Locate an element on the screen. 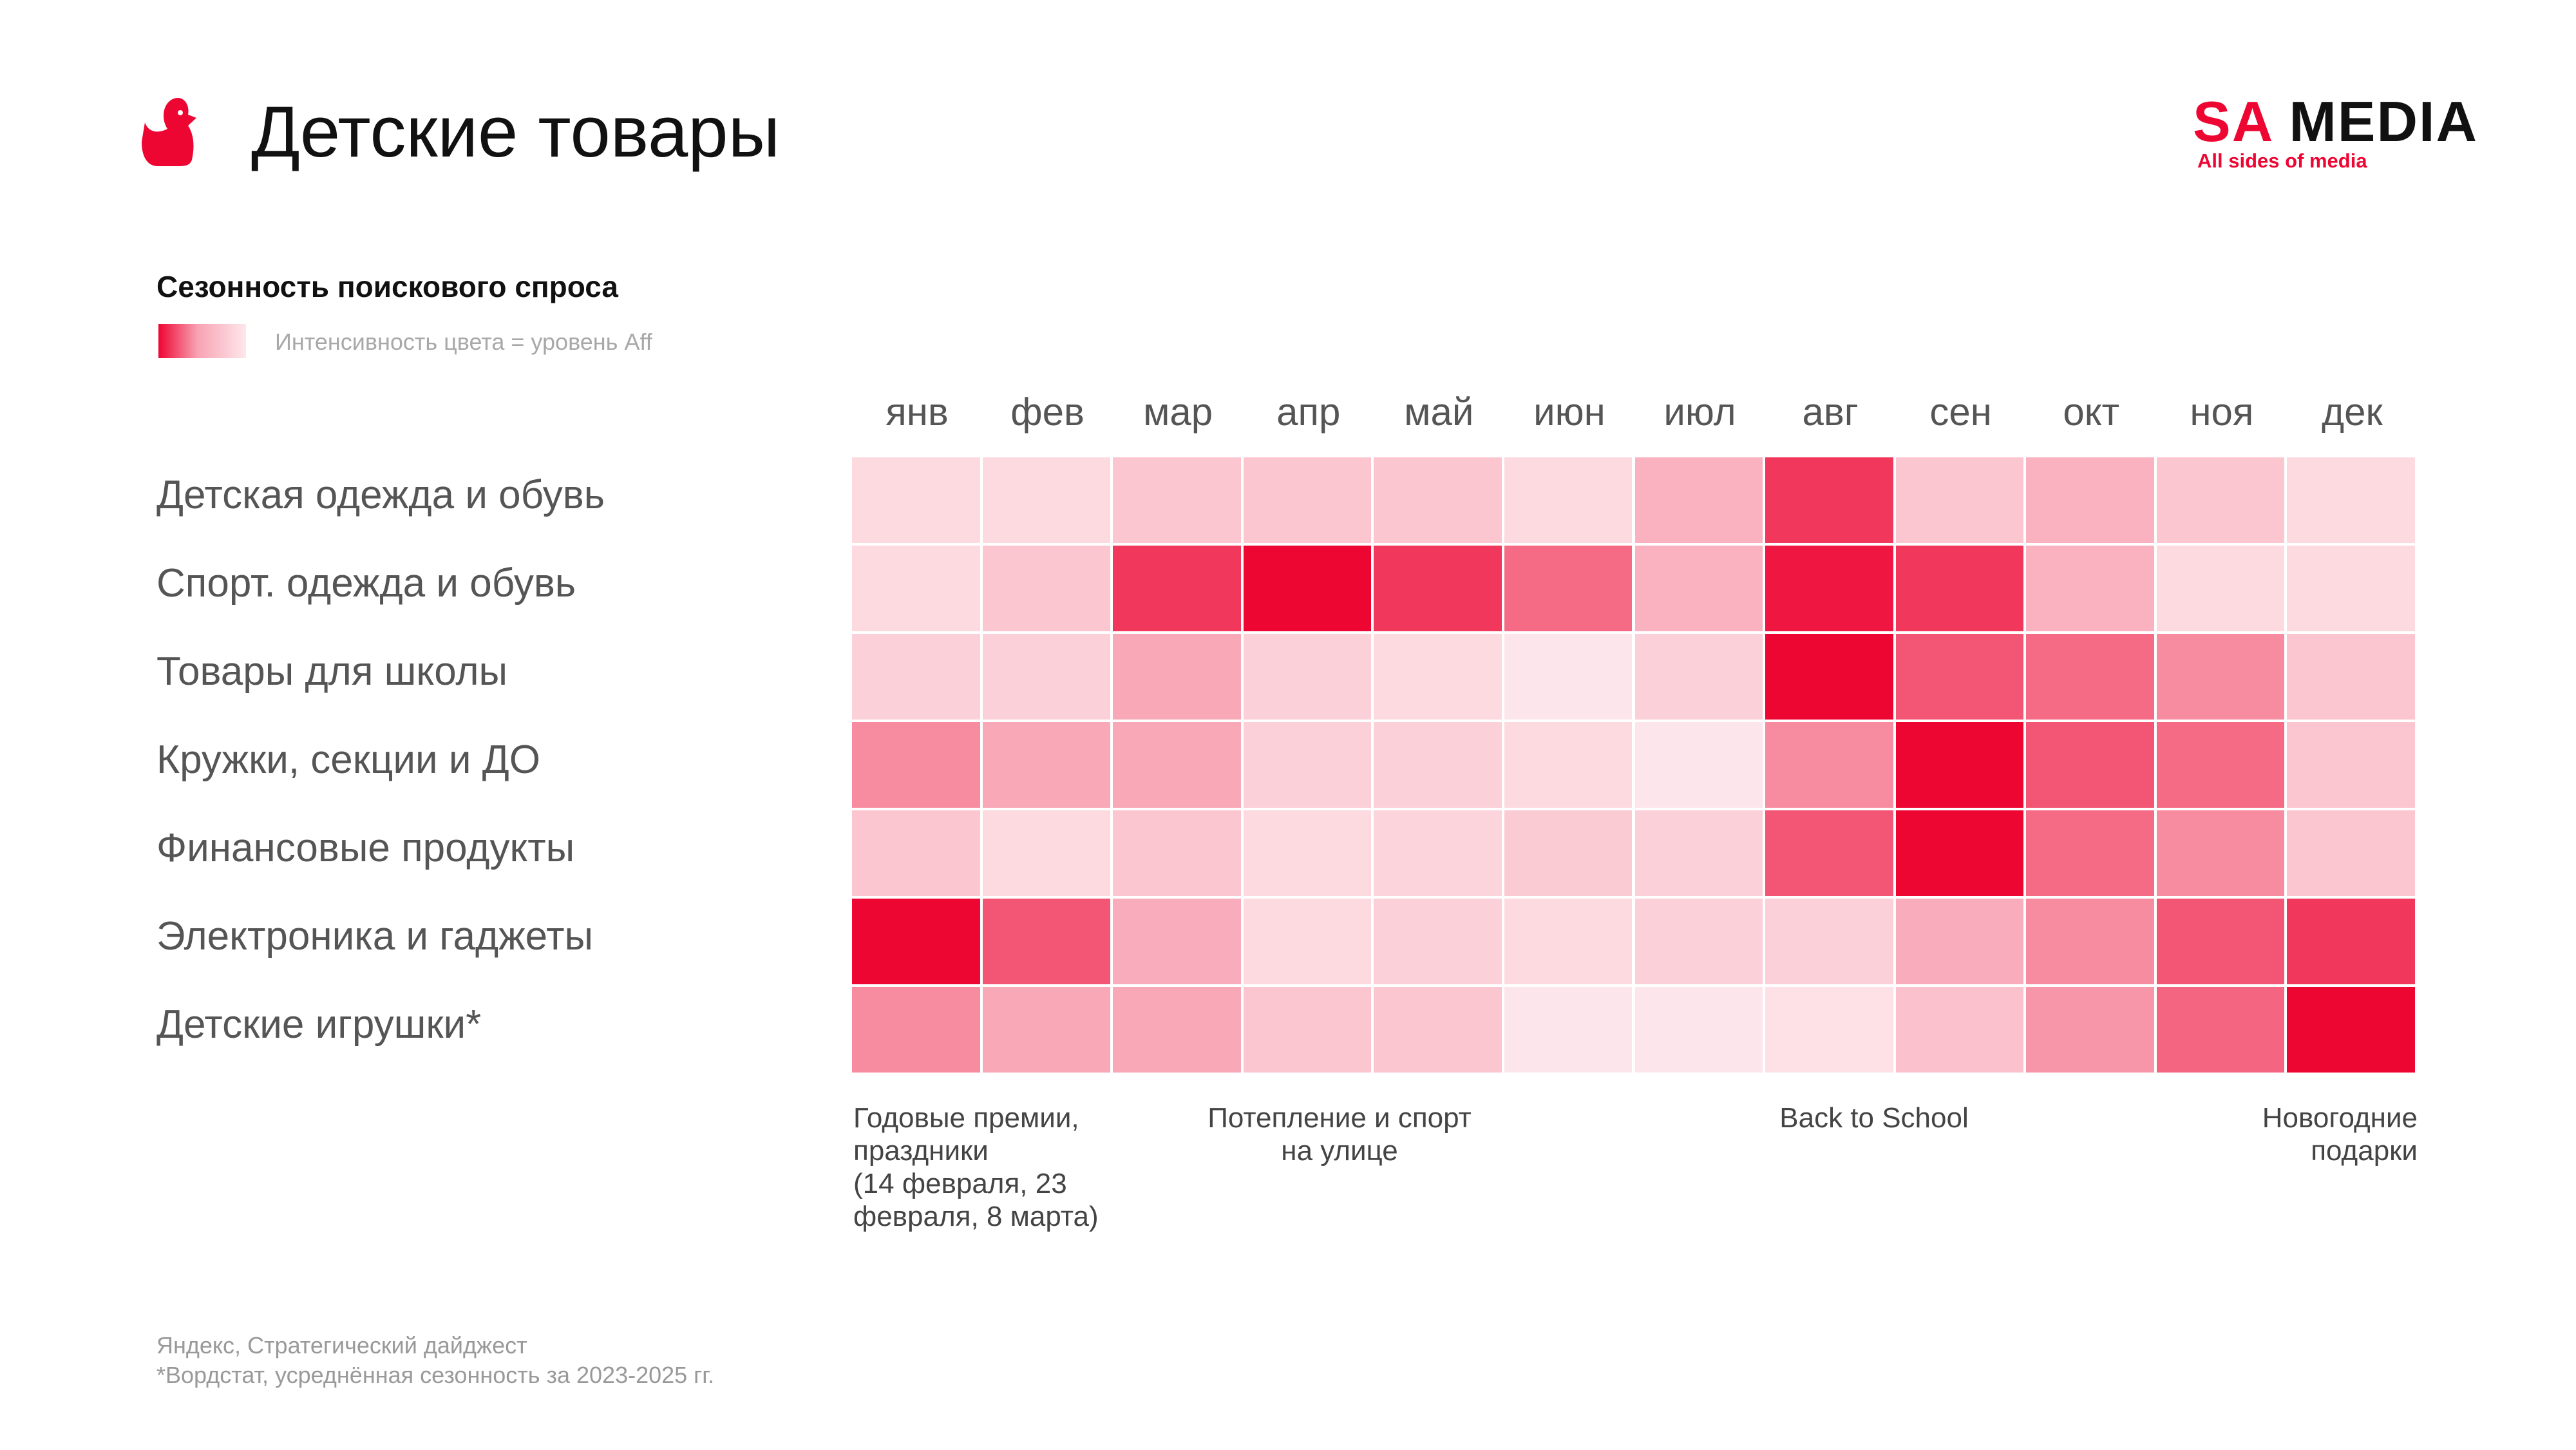 The image size is (2576, 1450). month-label: июл is located at coordinates (1700, 412).